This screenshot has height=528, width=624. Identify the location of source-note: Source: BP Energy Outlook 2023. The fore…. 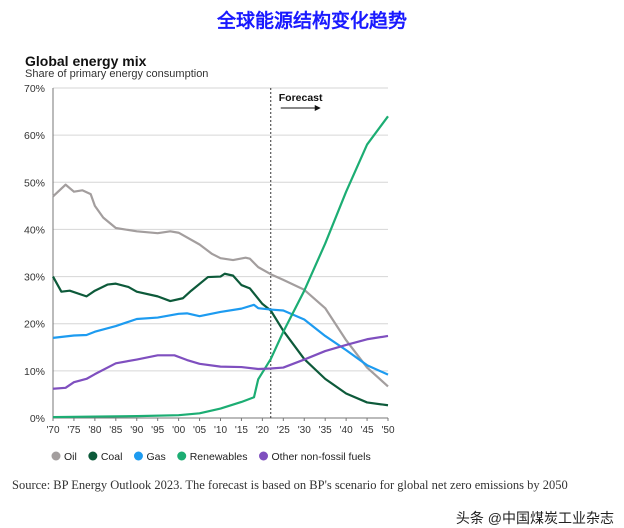
(290, 485).